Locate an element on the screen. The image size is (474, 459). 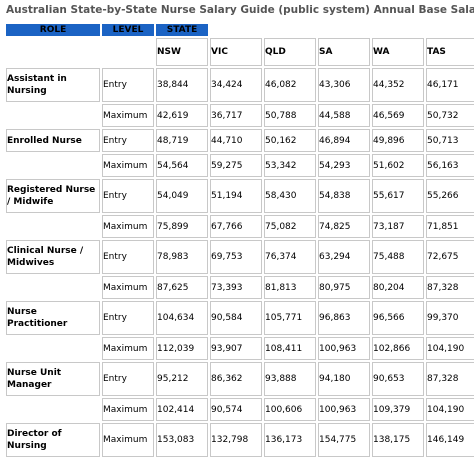
salary-cell: 146,149 is located at coordinates (450, 440).